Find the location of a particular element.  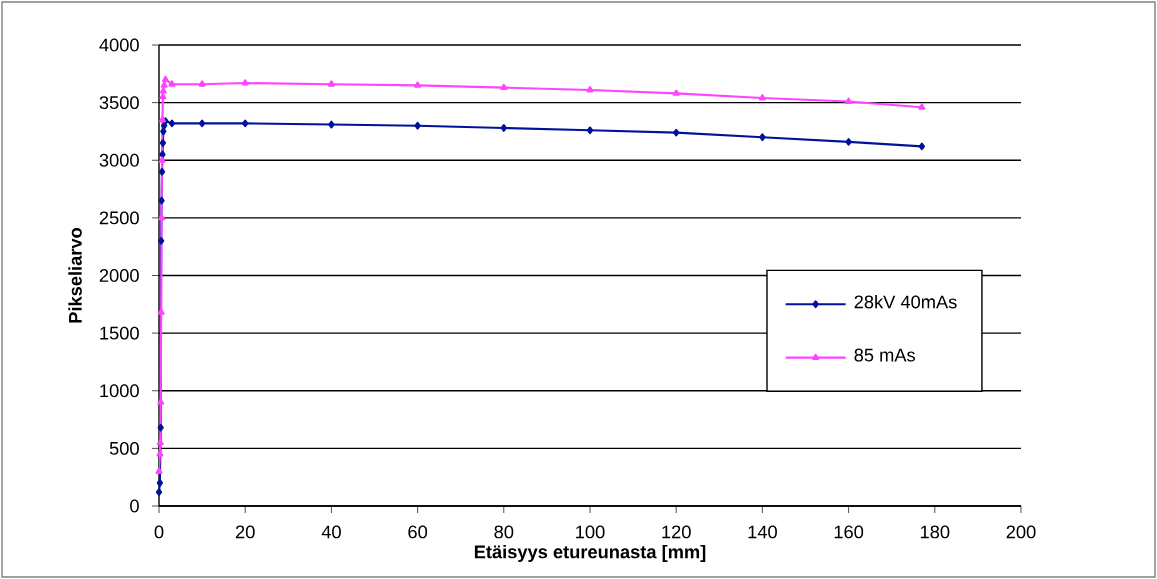

x-tick-label: 80 is located at coordinates (504, 532).